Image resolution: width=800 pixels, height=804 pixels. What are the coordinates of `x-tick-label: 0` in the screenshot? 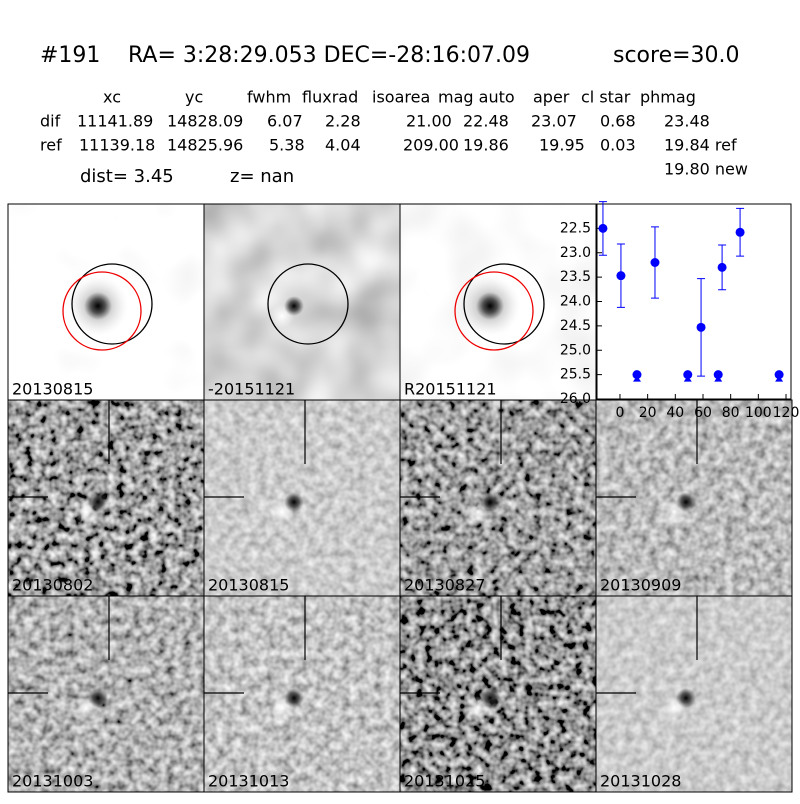 It's located at (620, 413).